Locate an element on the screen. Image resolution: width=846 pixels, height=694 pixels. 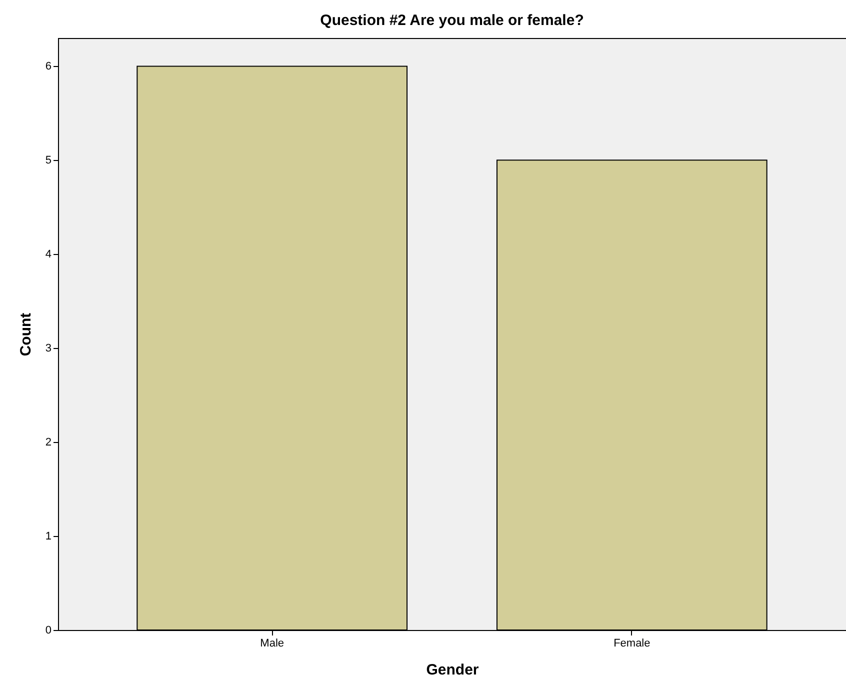
y-tick-label: 5 is located at coordinates (48, 160).